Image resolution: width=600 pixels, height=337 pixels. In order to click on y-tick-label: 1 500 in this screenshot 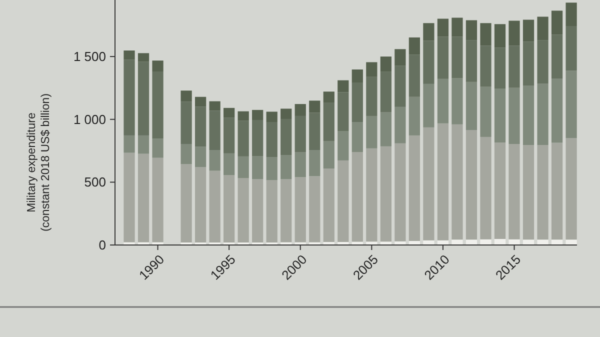, I will do `click(89, 56)`.